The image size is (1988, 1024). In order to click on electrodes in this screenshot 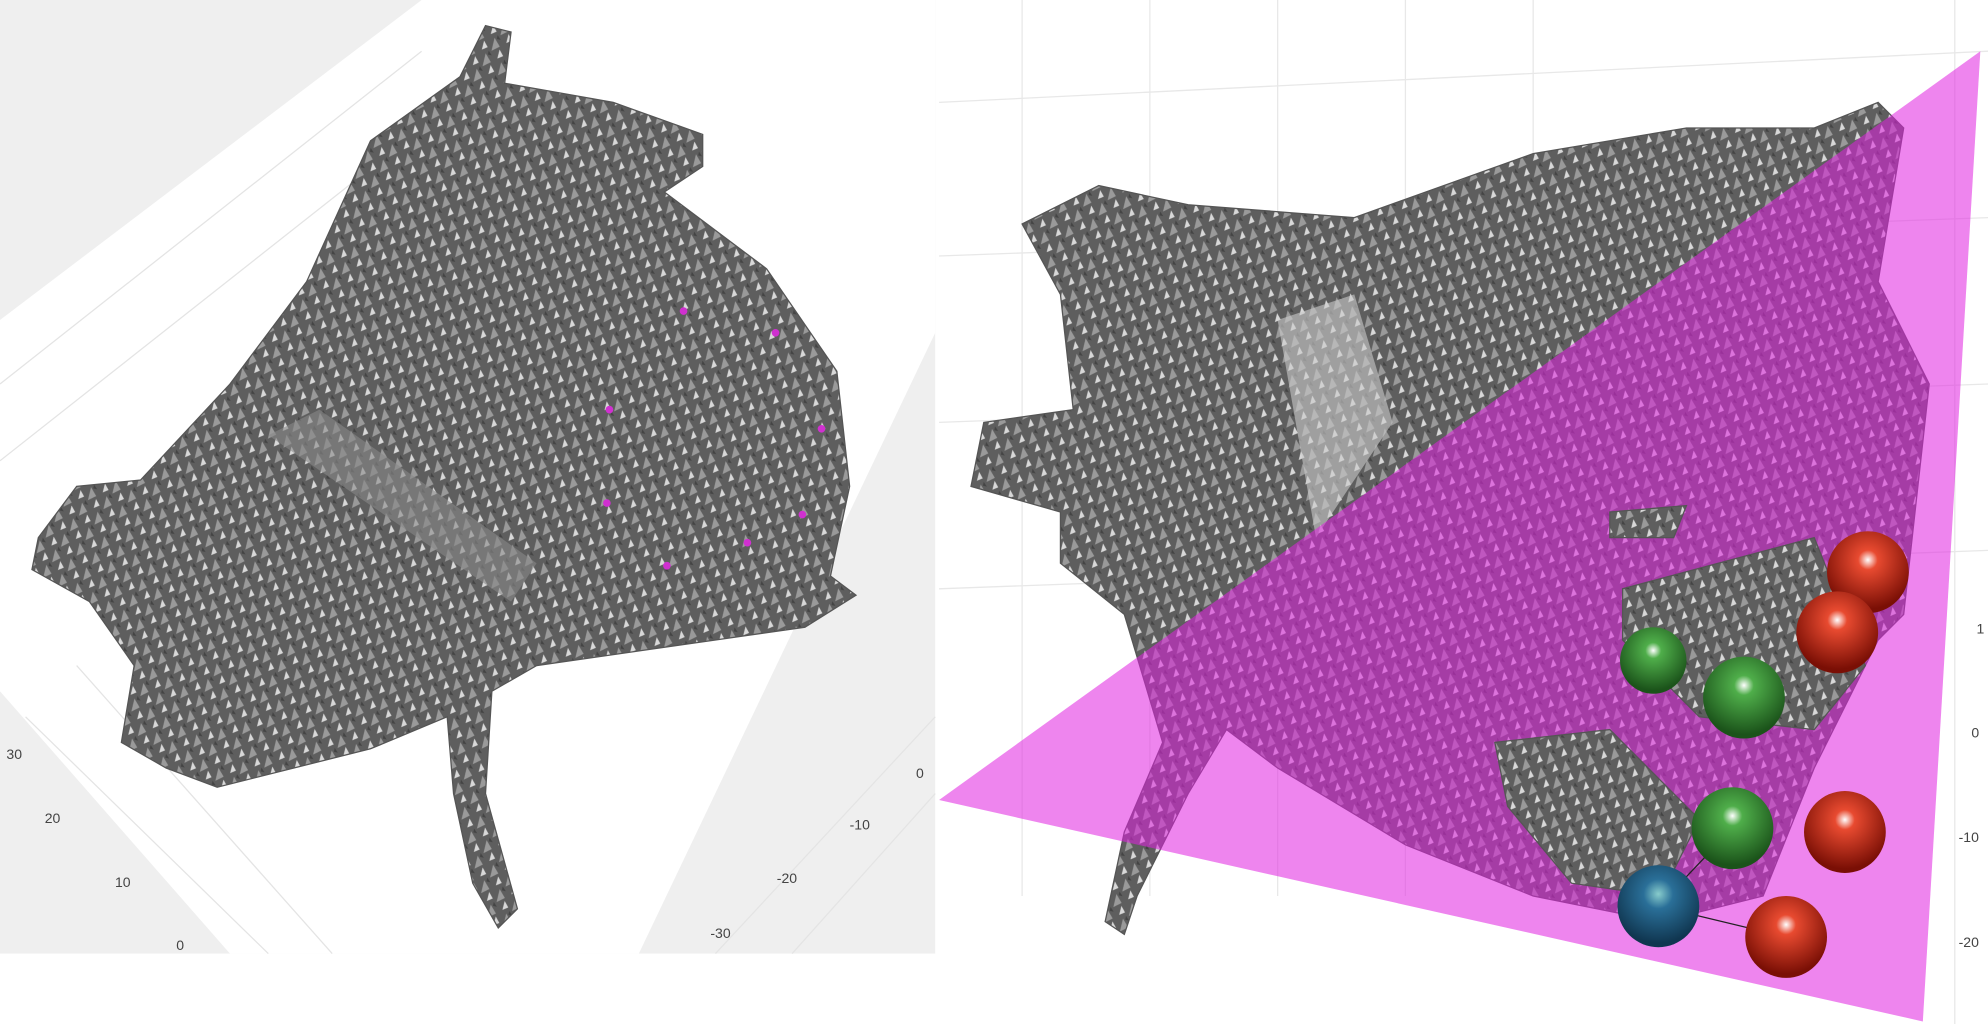, I will do `click(1763, 754)`.